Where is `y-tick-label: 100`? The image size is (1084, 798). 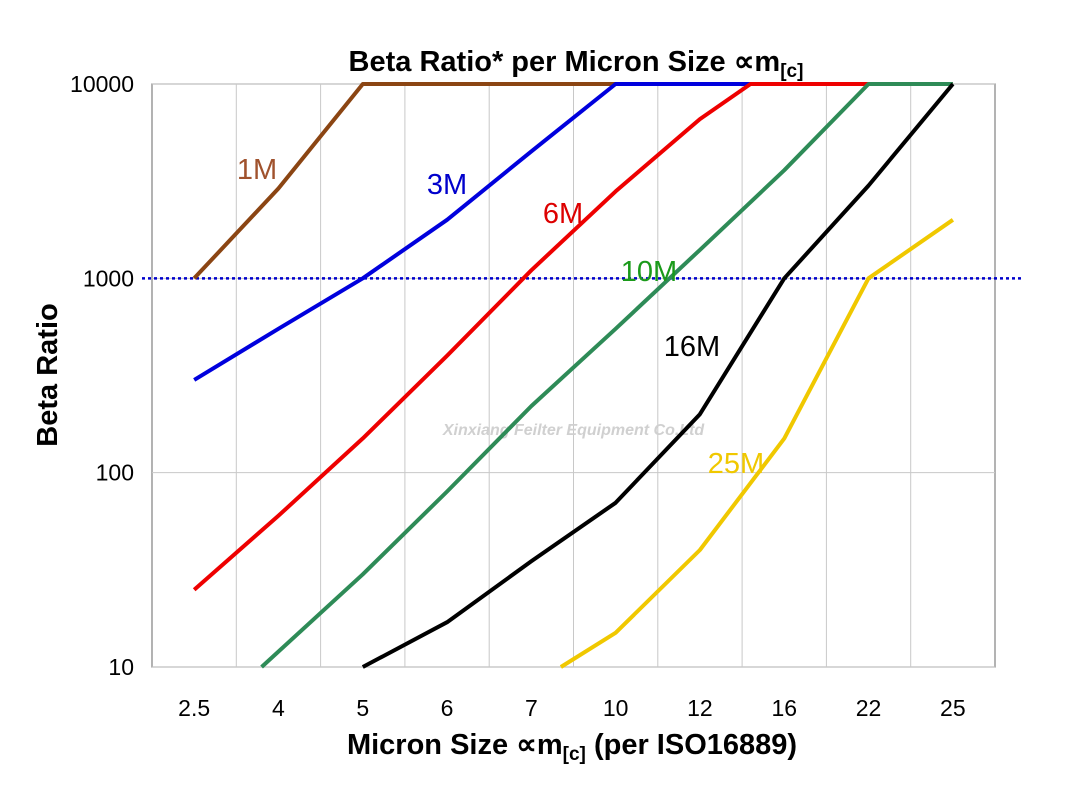 y-tick-label: 100 is located at coordinates (115, 473).